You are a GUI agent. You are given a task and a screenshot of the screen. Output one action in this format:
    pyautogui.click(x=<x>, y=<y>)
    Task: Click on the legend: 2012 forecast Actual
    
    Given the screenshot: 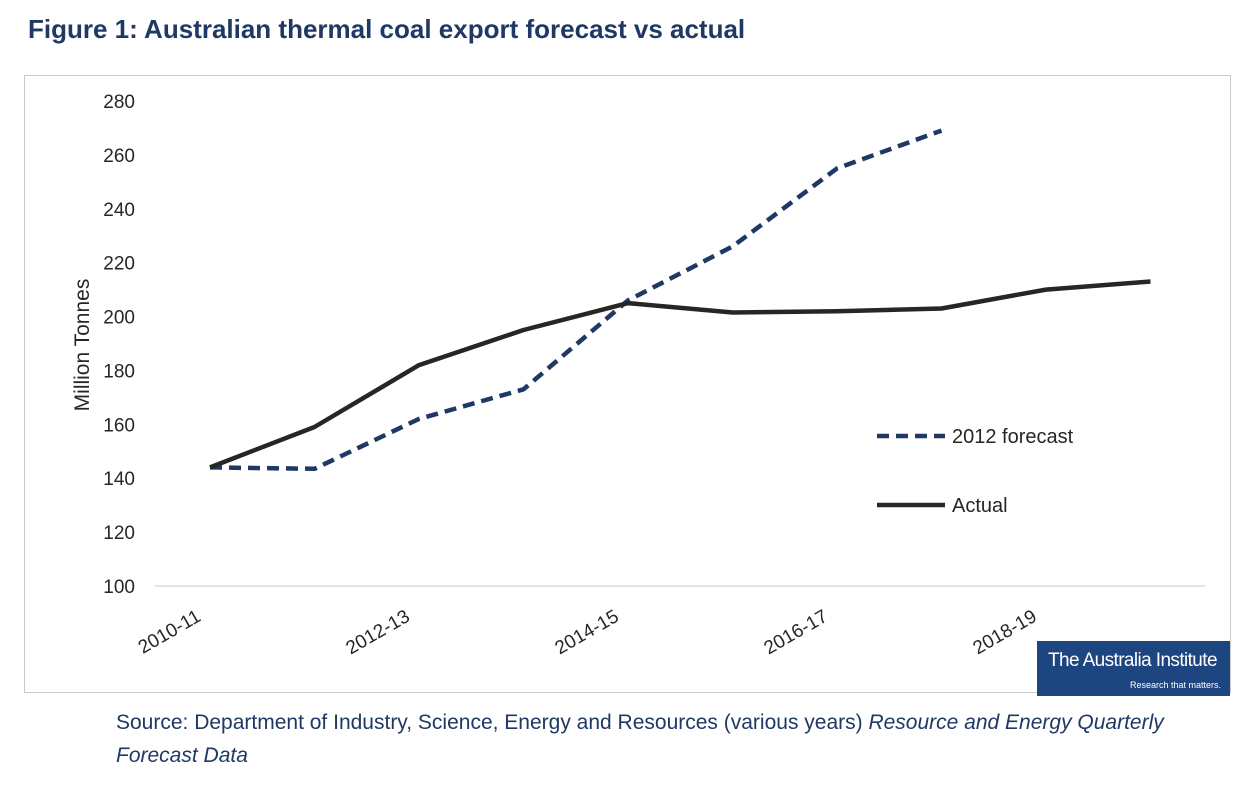 What is the action you would take?
    pyautogui.click(x=975, y=471)
    